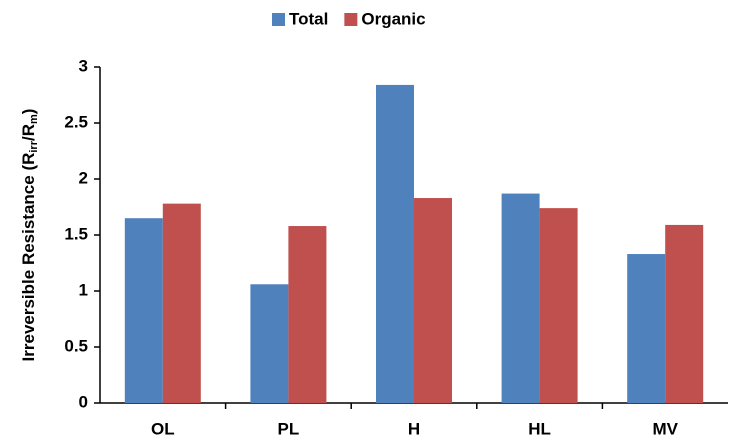 The image size is (733, 441). I want to click on y-tick-label: 0, so click(83, 401).